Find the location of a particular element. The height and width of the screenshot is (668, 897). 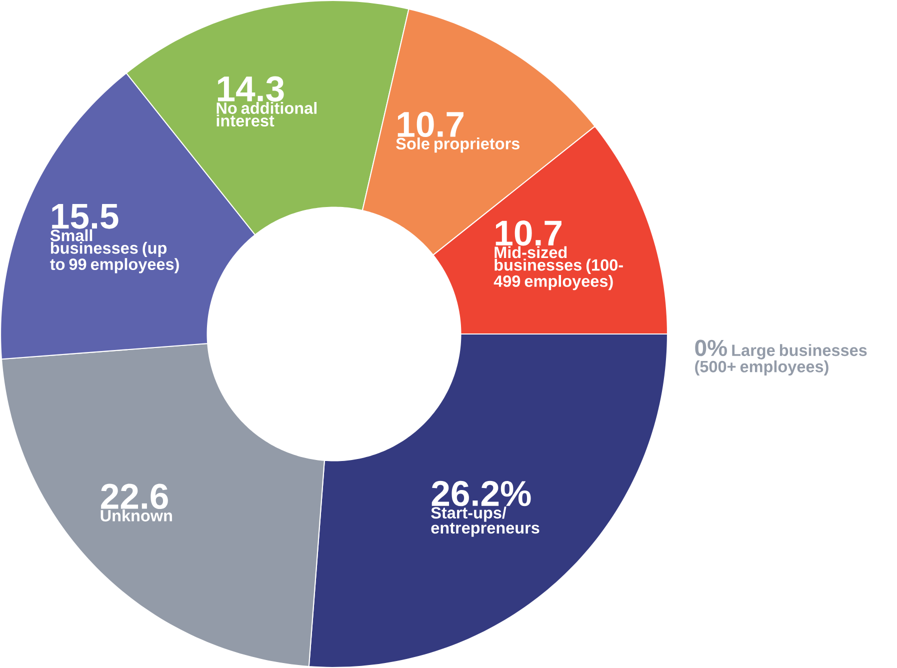

slice-label: Mid-sized businesses (100-499 employees) is located at coordinates (558, 268).